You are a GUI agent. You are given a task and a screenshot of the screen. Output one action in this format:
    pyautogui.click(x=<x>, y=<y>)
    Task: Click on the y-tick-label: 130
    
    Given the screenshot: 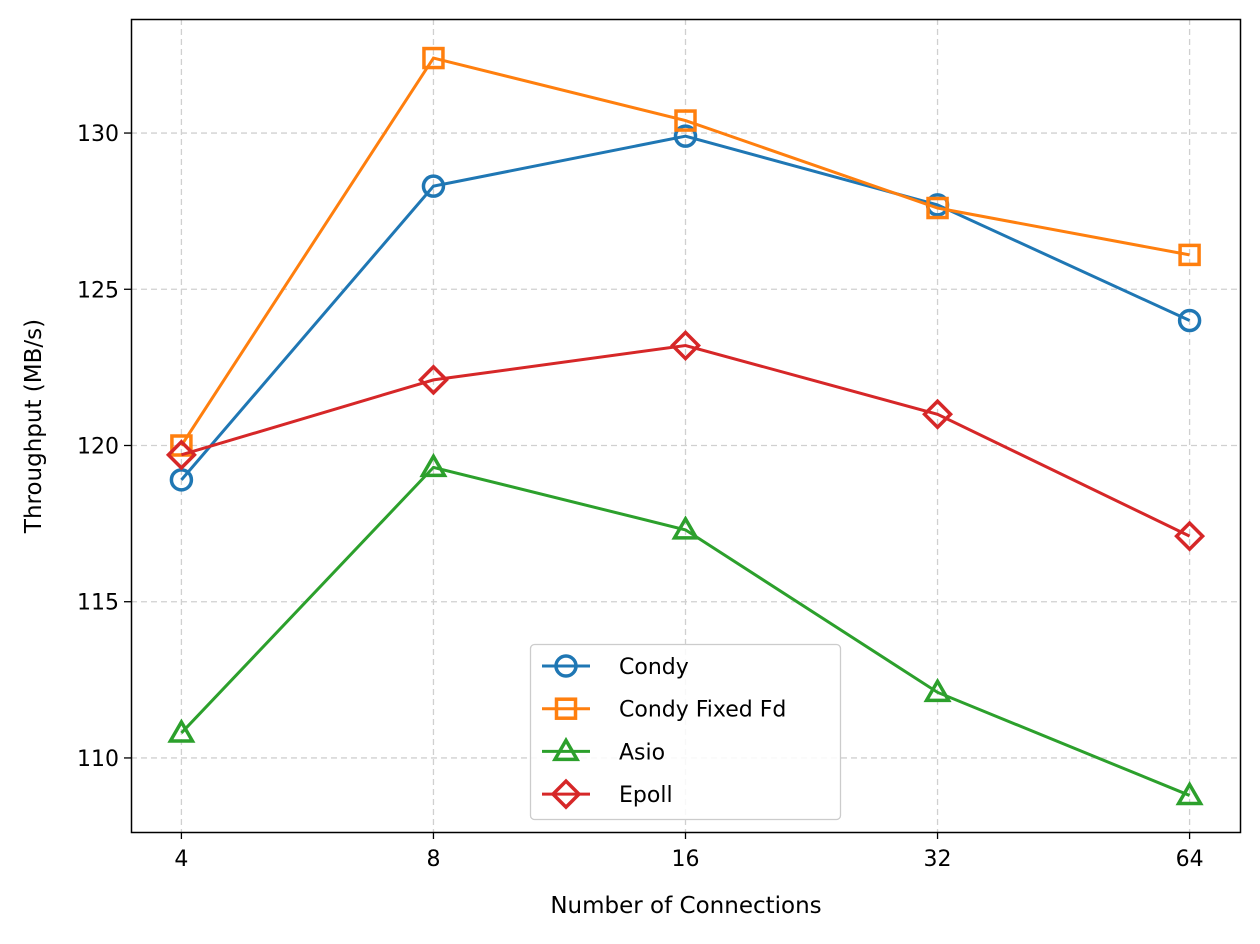 What is the action you would take?
    pyautogui.click(x=98, y=134)
    